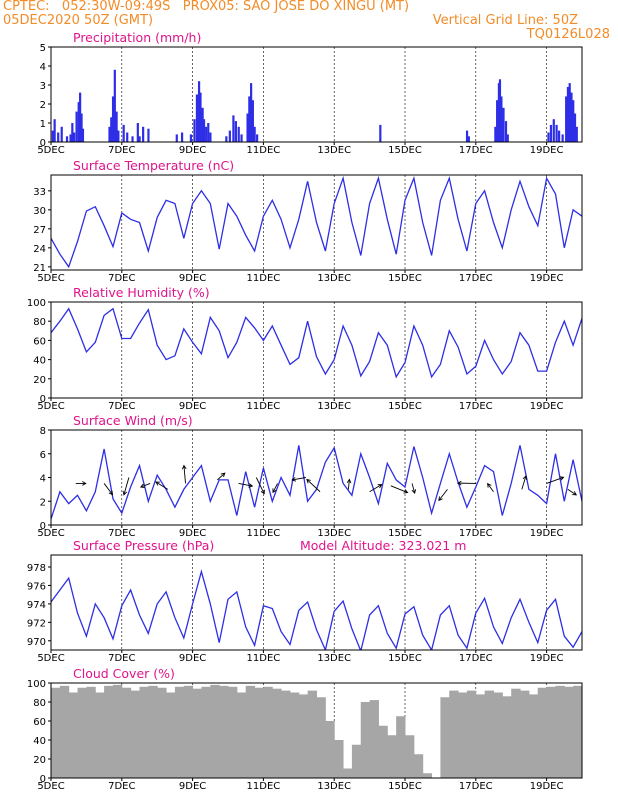  Describe the element at coordinates (137, 37) in the screenshot. I see `panel-title: Precipitation (mm/h)` at that location.